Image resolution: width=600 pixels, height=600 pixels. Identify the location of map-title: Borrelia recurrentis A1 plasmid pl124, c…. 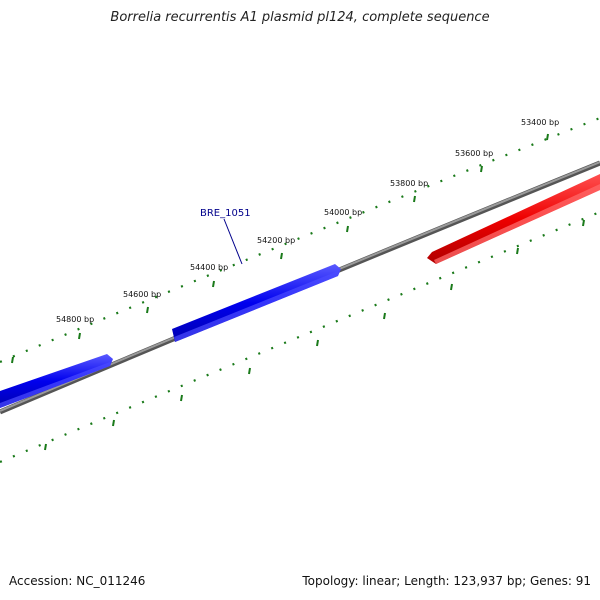
(300, 17).